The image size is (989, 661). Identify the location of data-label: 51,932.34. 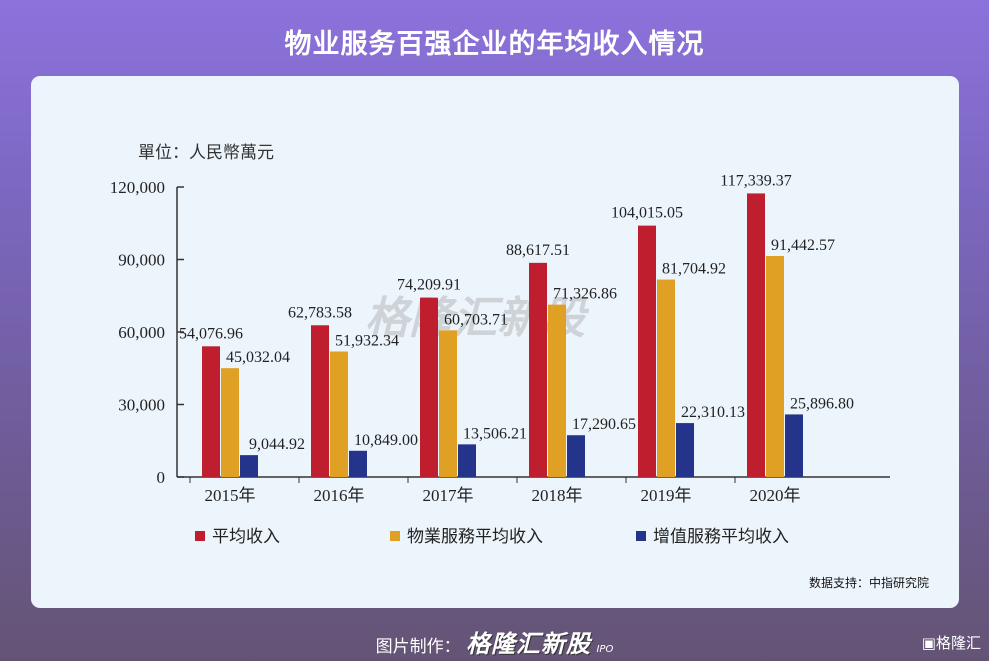
(367, 340).